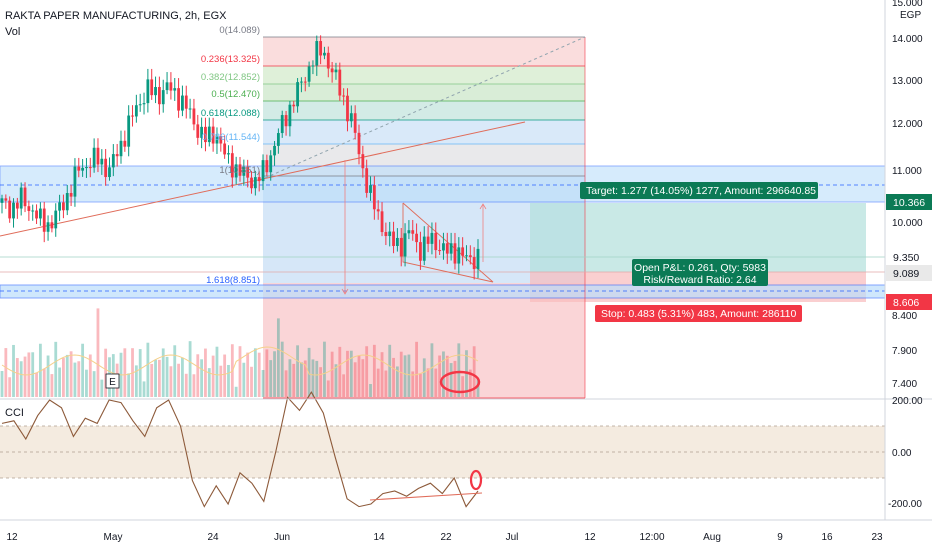 The width and height of the screenshot is (932, 550). I want to click on chart-title: RAKTA PAPER MANUFACTURING, 2h, EGX, so click(116, 16).